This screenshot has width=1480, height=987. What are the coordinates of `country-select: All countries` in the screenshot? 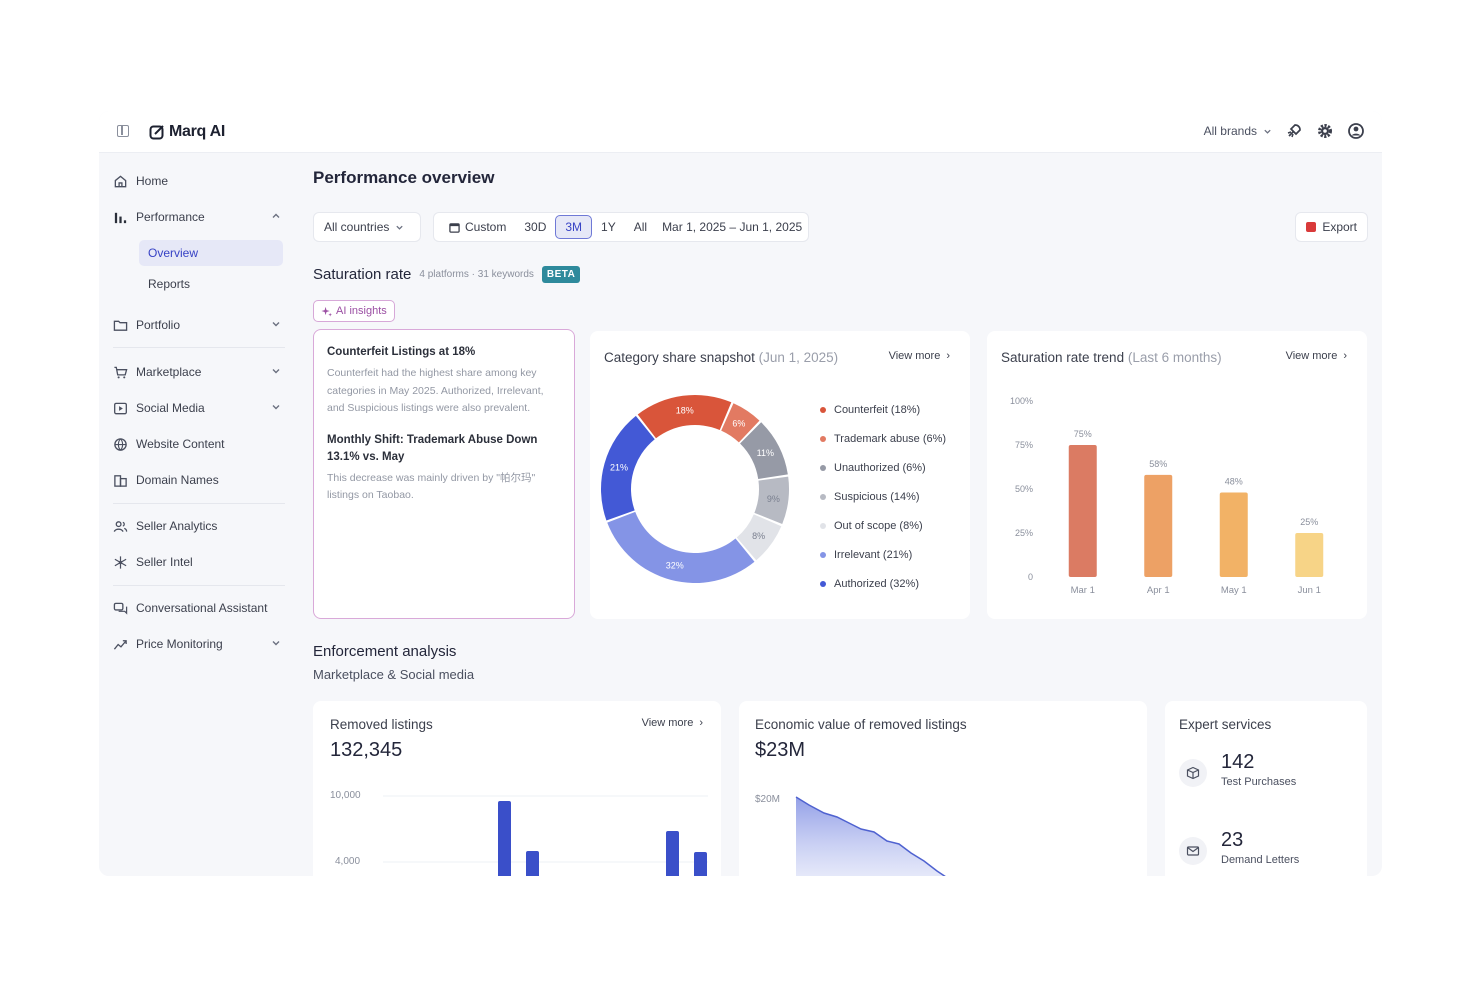 It's located at (367, 227).